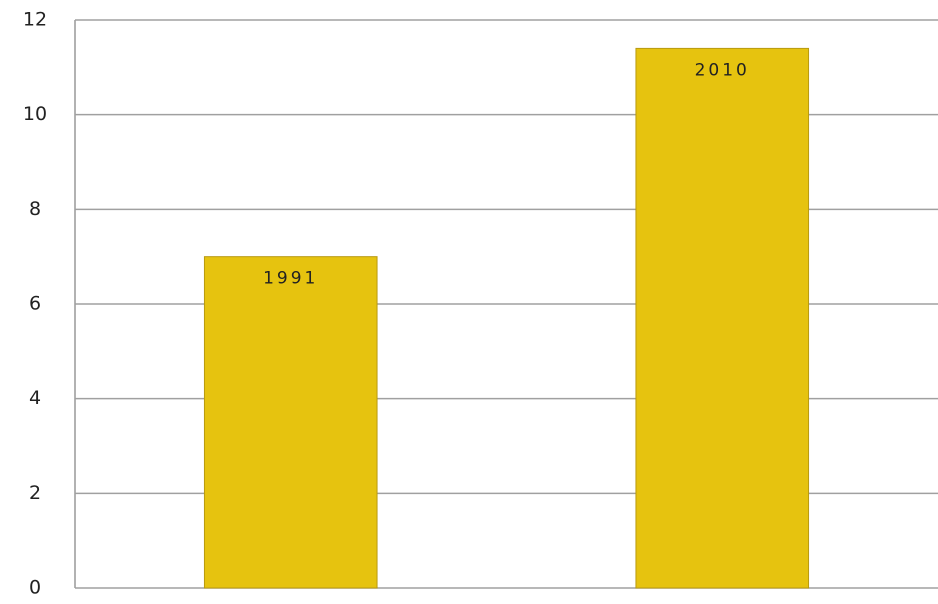  What do you see at coordinates (35, 209) in the screenshot?
I see `y-tick-label: 8` at bounding box center [35, 209].